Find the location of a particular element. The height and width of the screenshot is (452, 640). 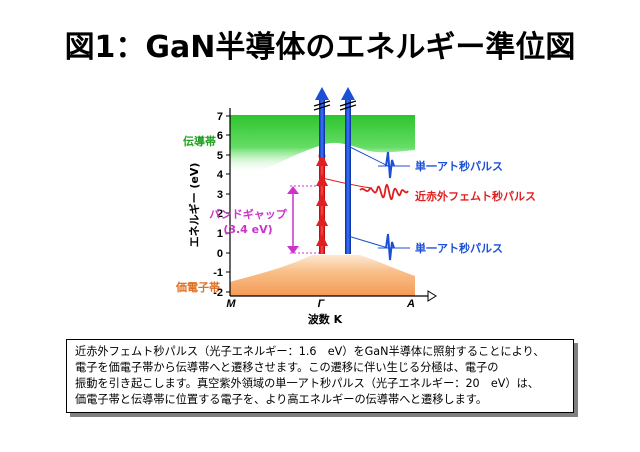

band-gap-label: バンドギャップ is located at coordinates (248, 214).